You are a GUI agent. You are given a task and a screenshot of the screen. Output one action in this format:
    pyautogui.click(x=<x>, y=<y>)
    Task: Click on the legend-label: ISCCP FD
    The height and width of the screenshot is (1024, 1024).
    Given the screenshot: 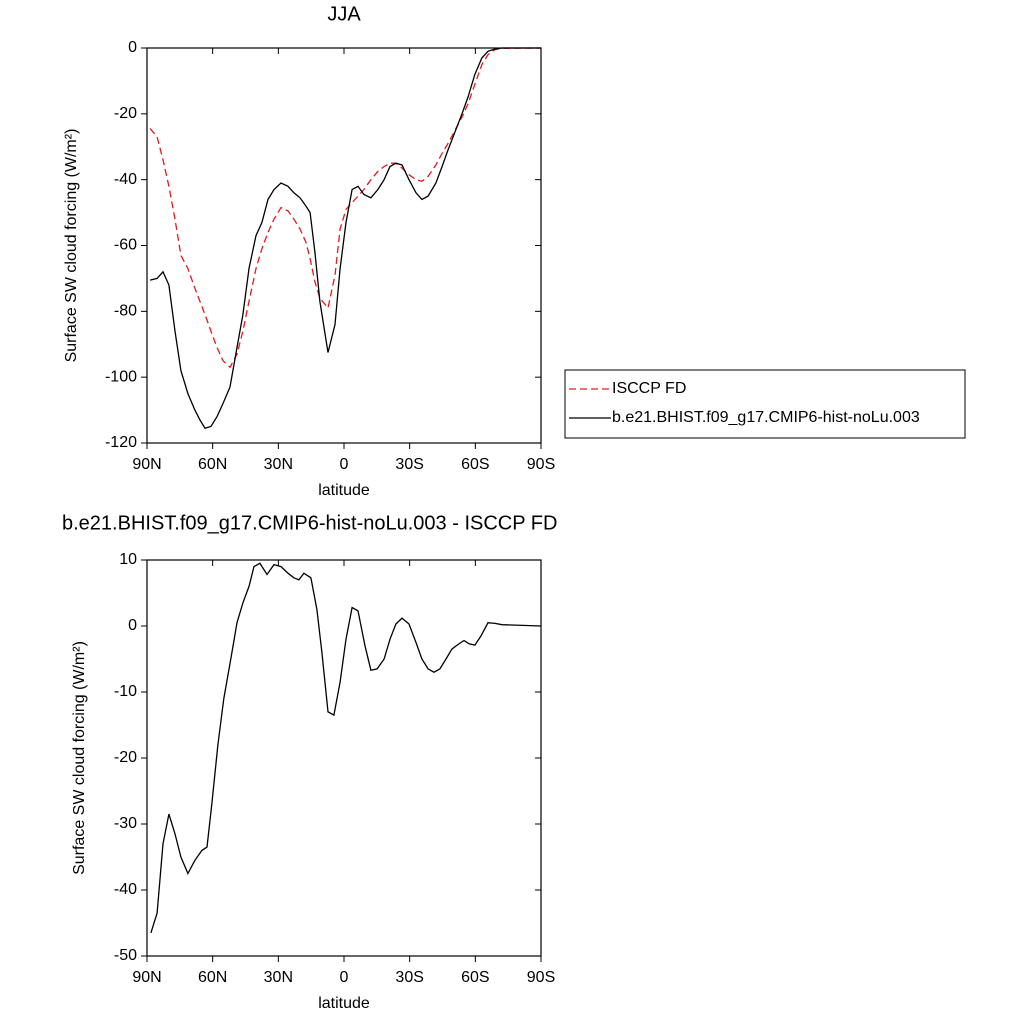 What is the action you would take?
    pyautogui.click(x=649, y=388)
    